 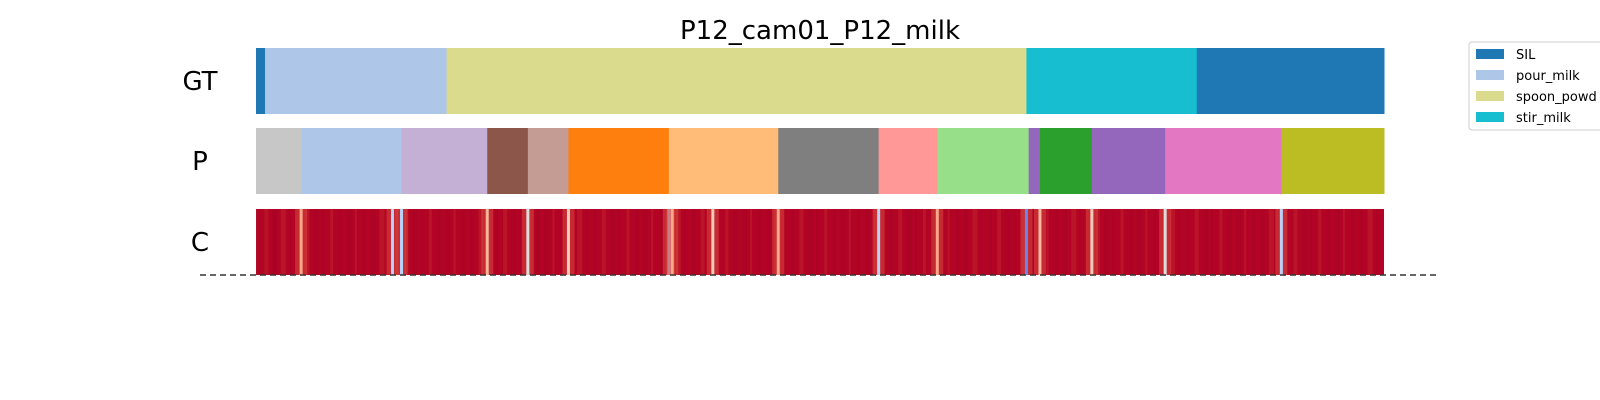 What do you see at coordinates (820, 242) in the screenshot?
I see `confidence-band` at bounding box center [820, 242].